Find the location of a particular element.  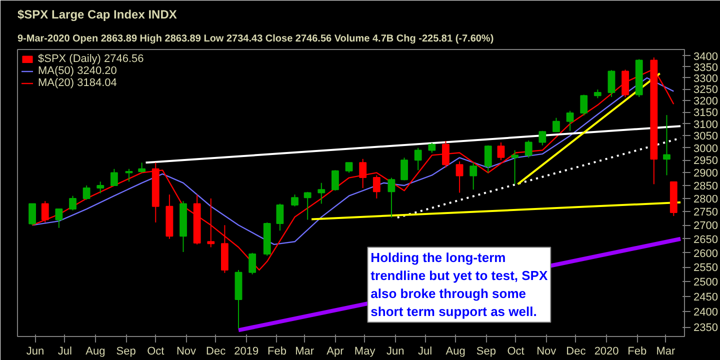

y-tick-label: 3000 is located at coordinates (706, 148).